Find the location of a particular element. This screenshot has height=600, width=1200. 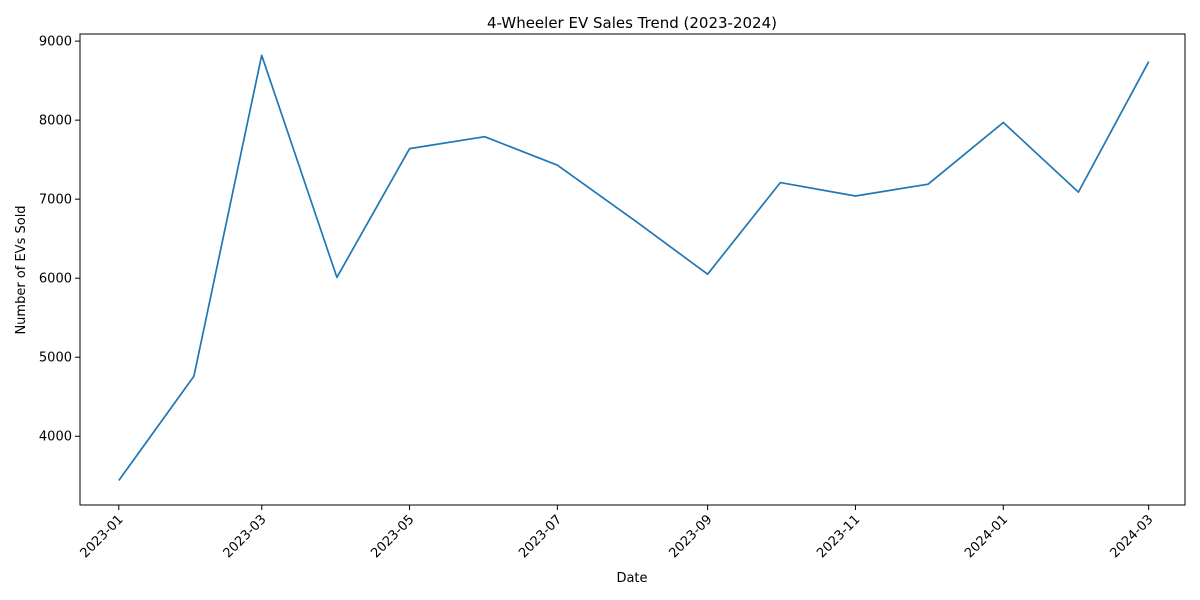

chart-title: 4-Wheeler EV Sales Trend (2023-2024) is located at coordinates (632, 23).